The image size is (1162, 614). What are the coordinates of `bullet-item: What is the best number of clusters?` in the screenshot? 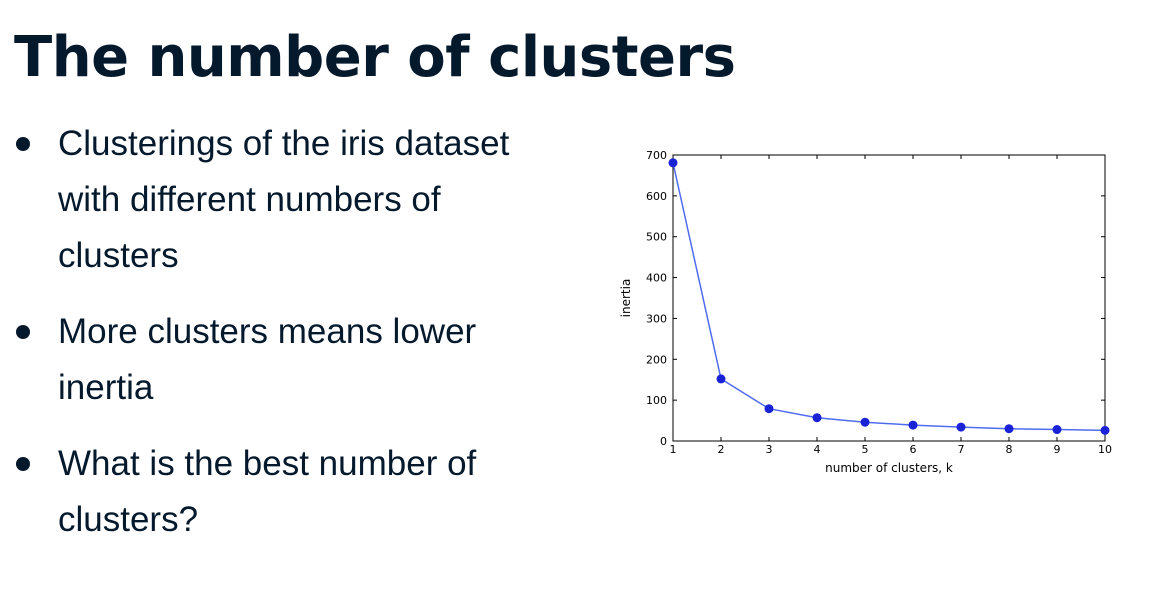 It's located at (280, 492).